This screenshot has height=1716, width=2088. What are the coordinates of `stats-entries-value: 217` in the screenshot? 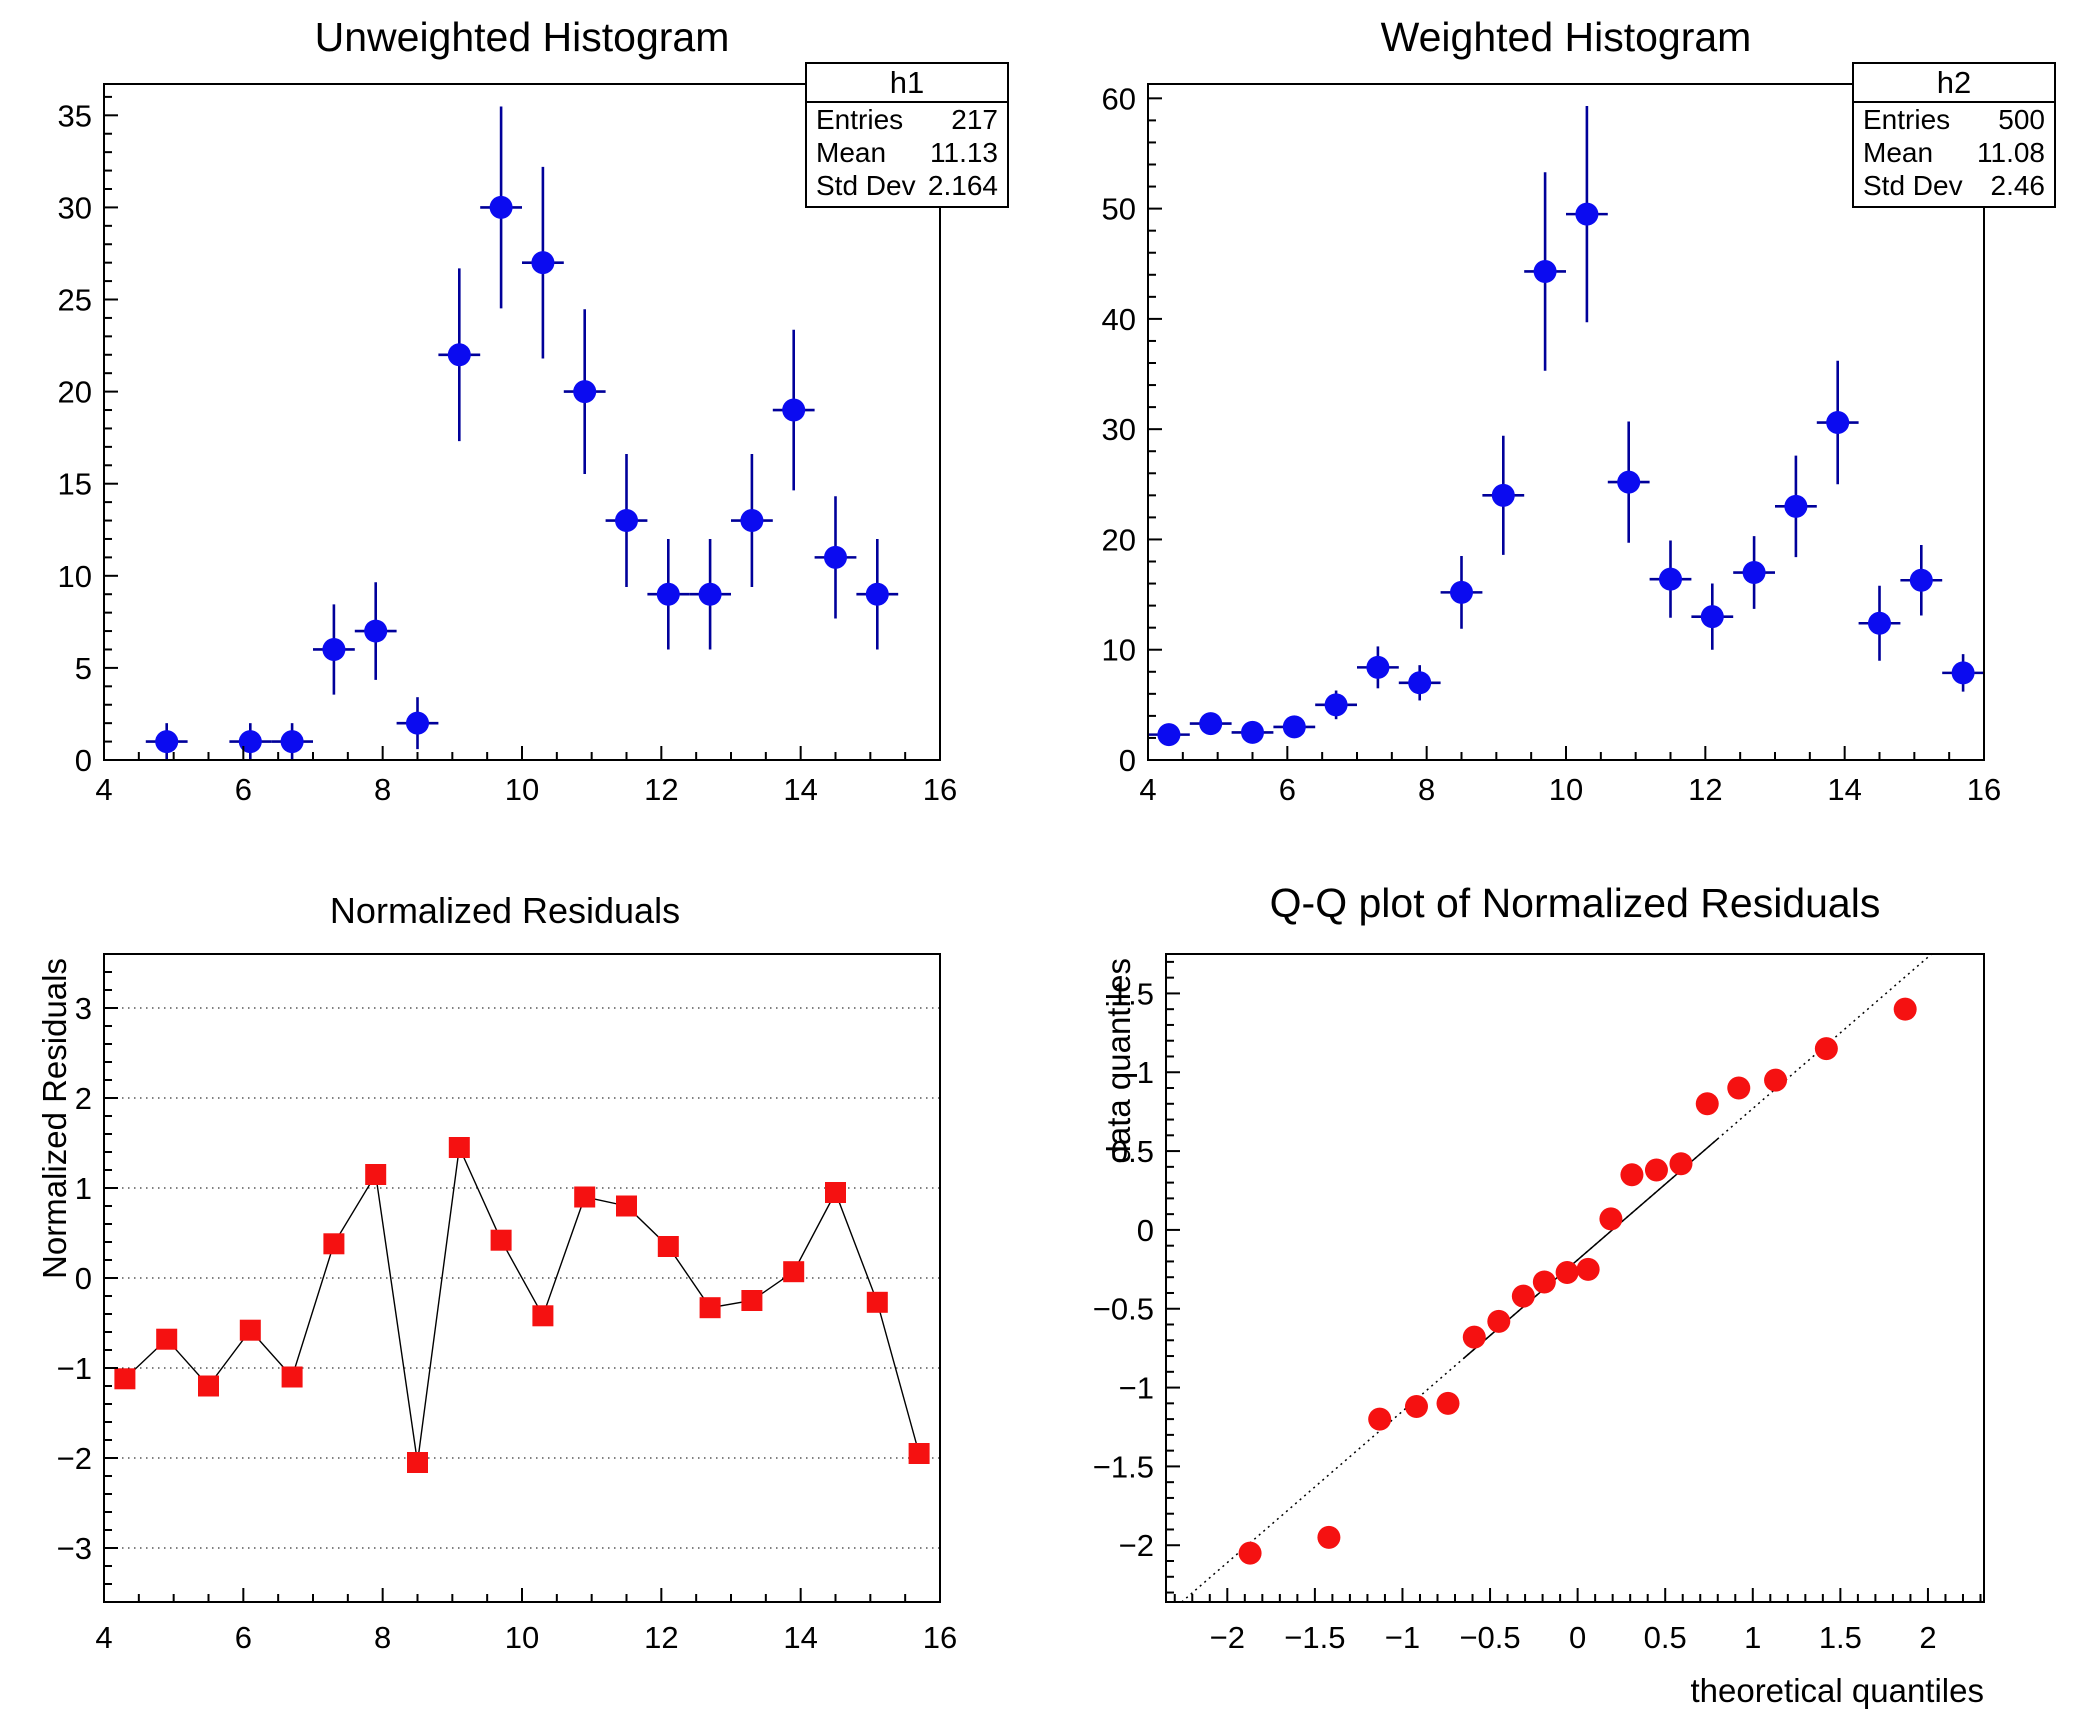 It's located at (974, 119).